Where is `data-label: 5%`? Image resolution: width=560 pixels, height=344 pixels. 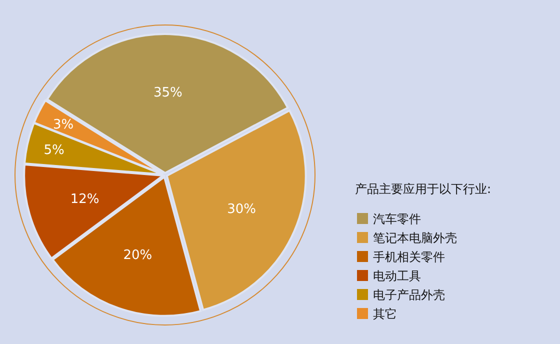 data-label: 5% is located at coordinates (54, 150).